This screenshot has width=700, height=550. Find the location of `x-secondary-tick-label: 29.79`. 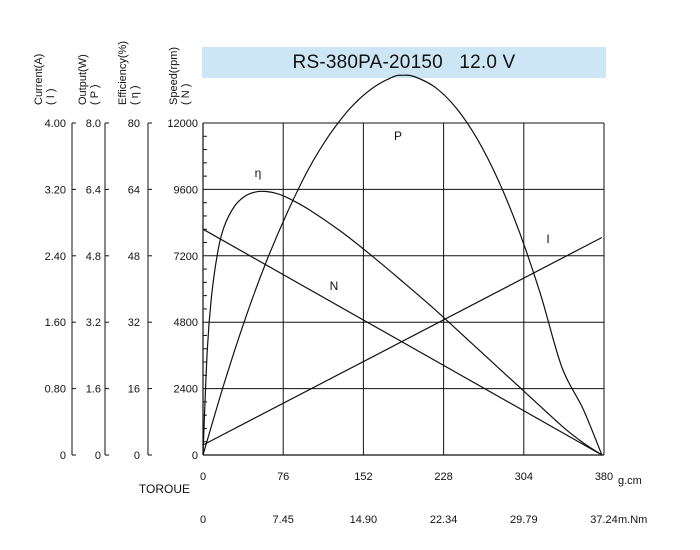

x-secondary-tick-label: 29.79 is located at coordinates (524, 520).